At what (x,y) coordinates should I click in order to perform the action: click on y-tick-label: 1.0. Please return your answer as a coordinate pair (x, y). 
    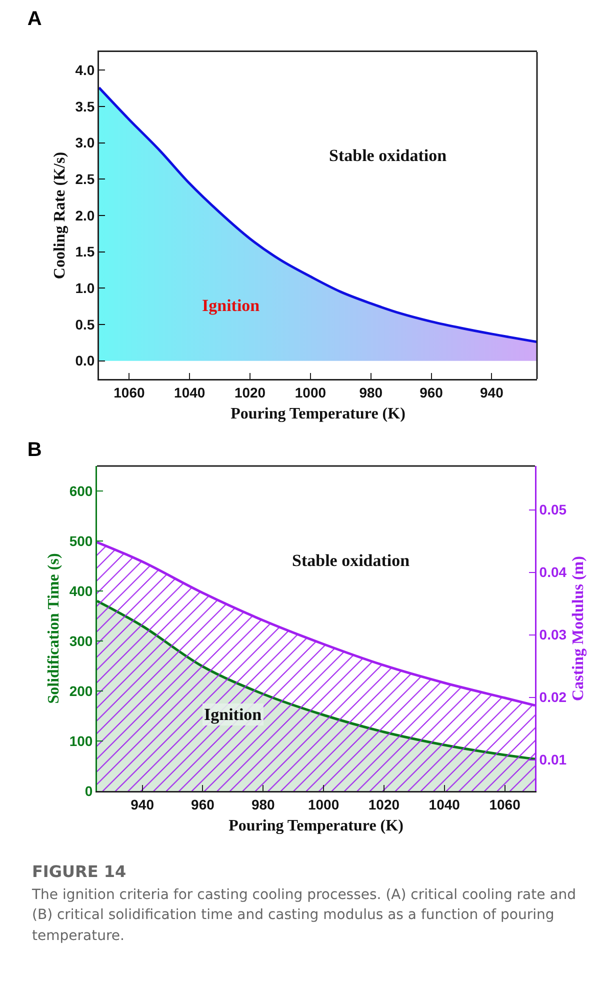
    Looking at the image, I should click on (85, 288).